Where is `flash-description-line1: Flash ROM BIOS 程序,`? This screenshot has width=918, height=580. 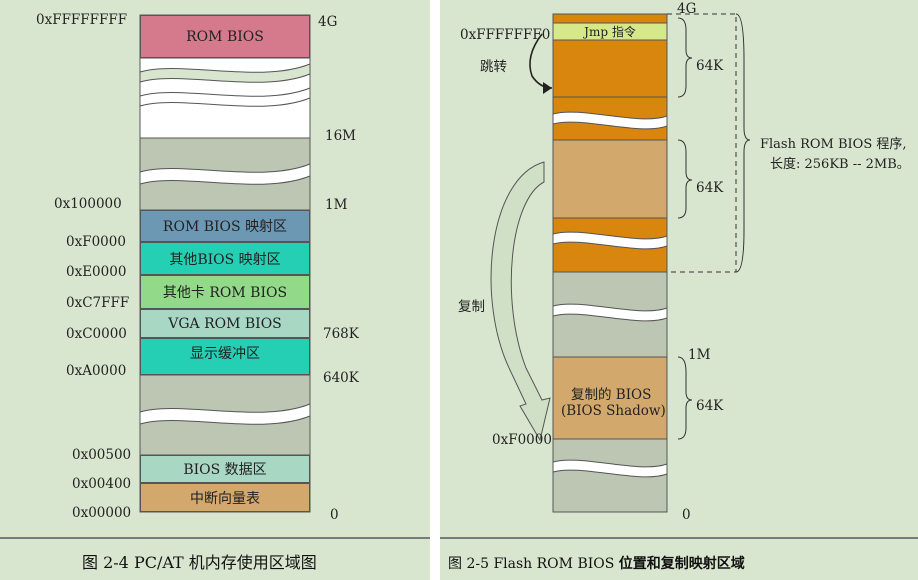 flash-description-line1: Flash ROM BIOS 程序, is located at coordinates (833, 144).